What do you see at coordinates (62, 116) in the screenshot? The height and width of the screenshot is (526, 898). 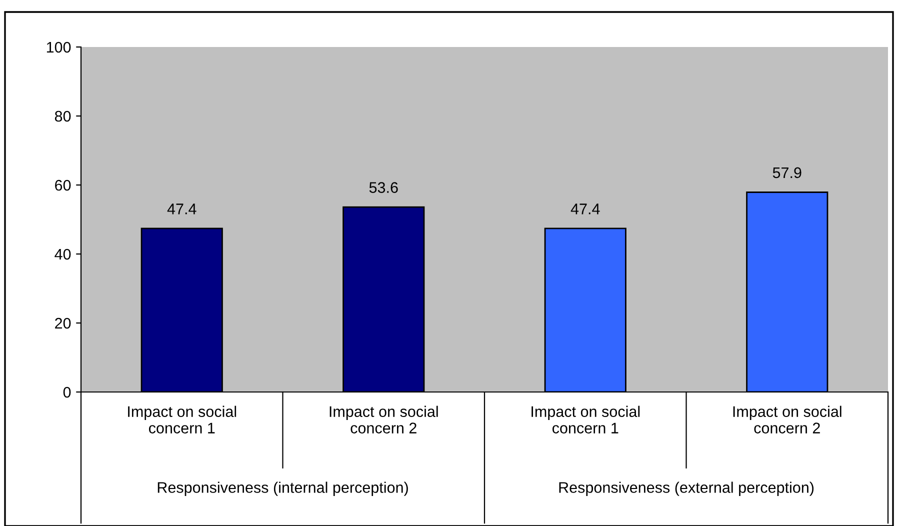 I see `y-tick-label: 80` at bounding box center [62, 116].